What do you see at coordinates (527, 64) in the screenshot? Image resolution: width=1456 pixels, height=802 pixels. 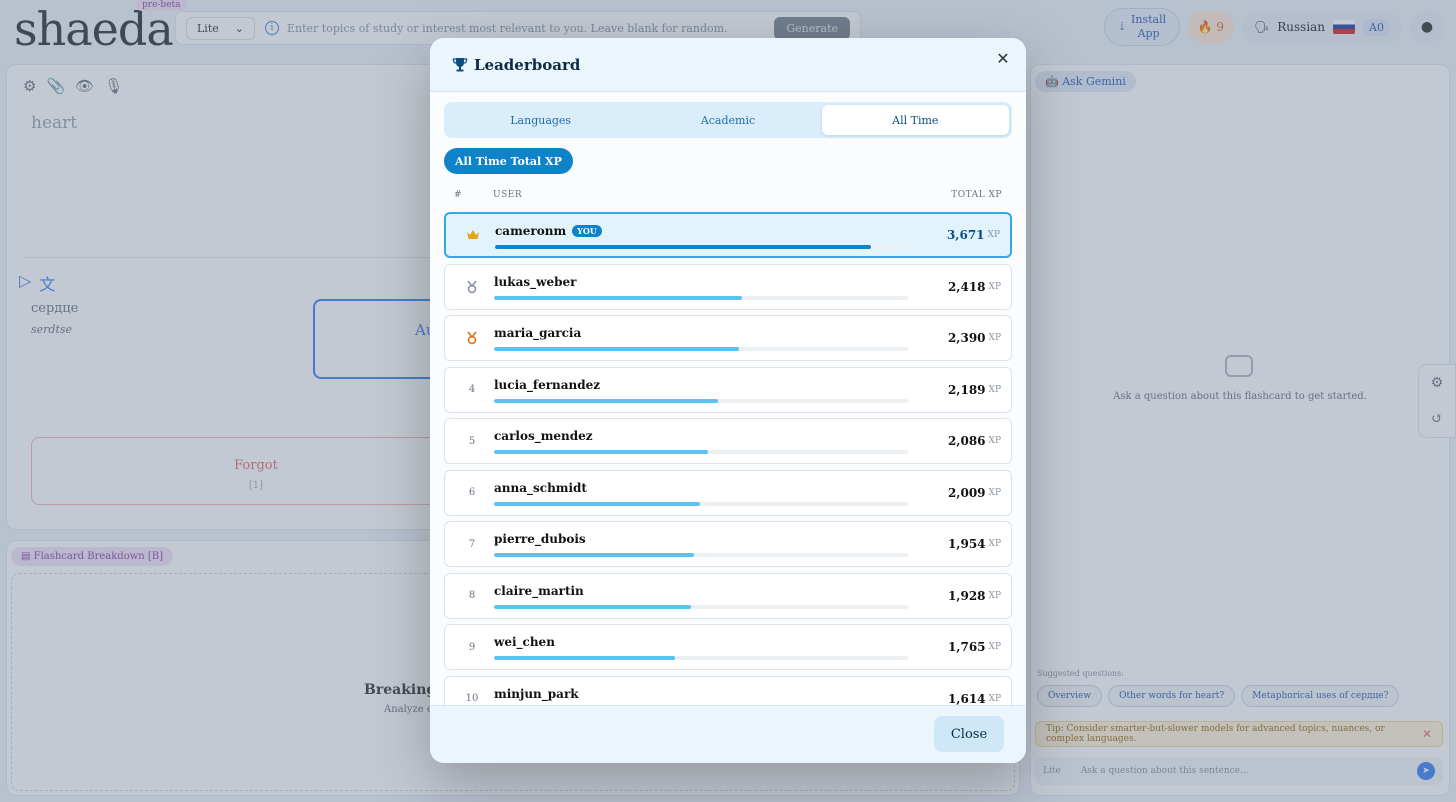 I see `modal-title: Leaderboard` at bounding box center [527, 64].